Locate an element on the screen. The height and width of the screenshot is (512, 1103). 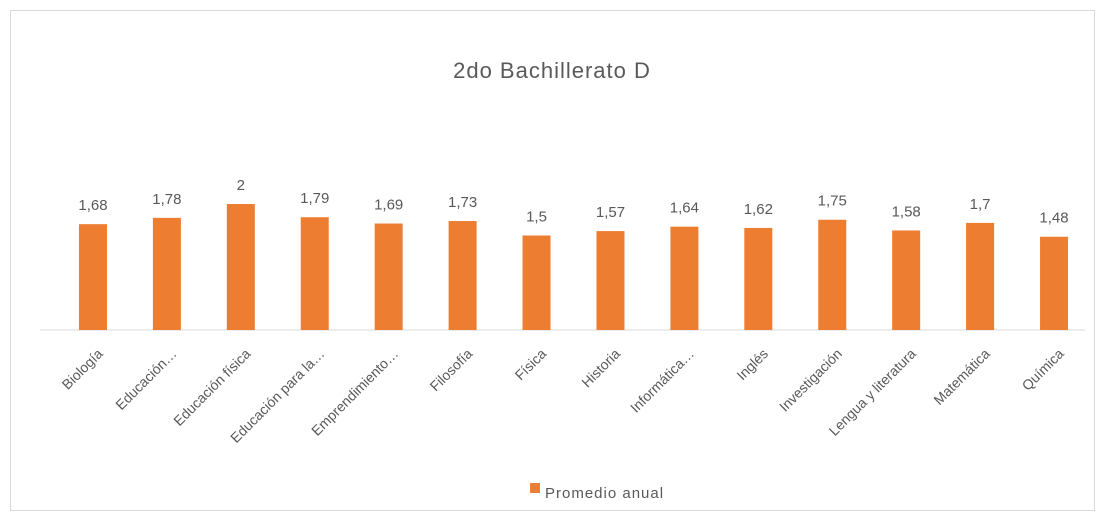
data-label: 1,64 is located at coordinates (684, 208).